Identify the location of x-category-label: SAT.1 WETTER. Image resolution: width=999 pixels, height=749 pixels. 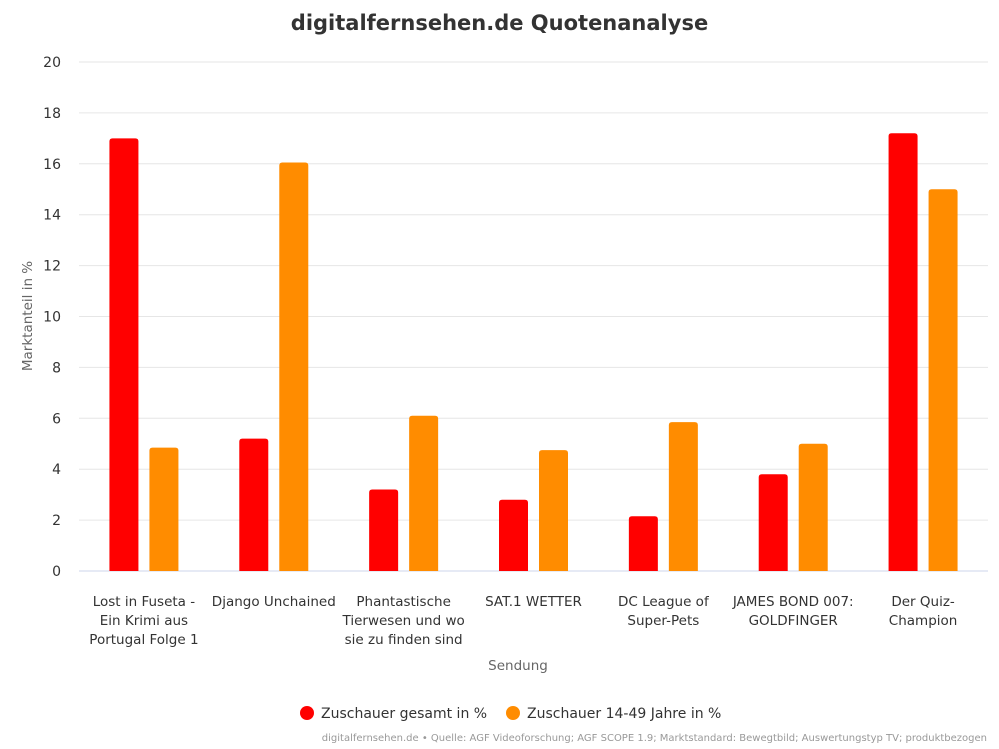
(533, 602).